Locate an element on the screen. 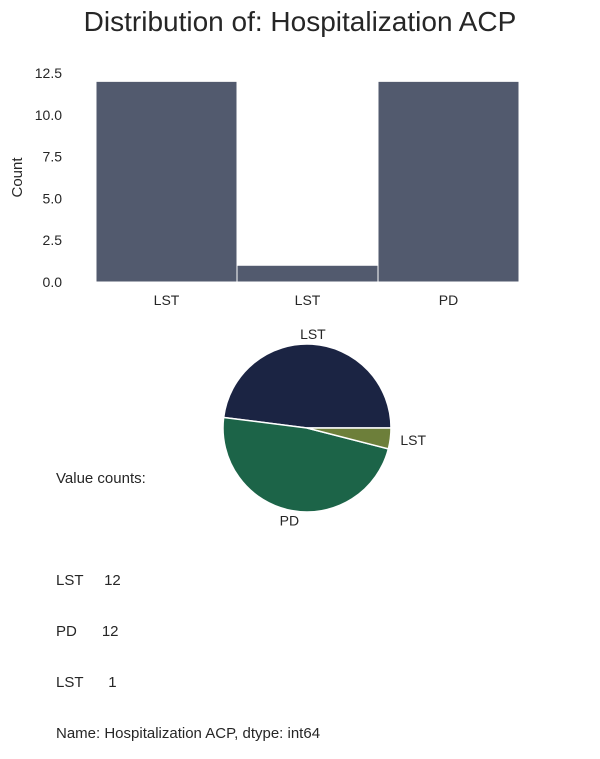 This screenshot has width=600, height=759. value-counts-footer: Name: Hospitalization ACP, dtype: int64 is located at coordinates (188, 733).